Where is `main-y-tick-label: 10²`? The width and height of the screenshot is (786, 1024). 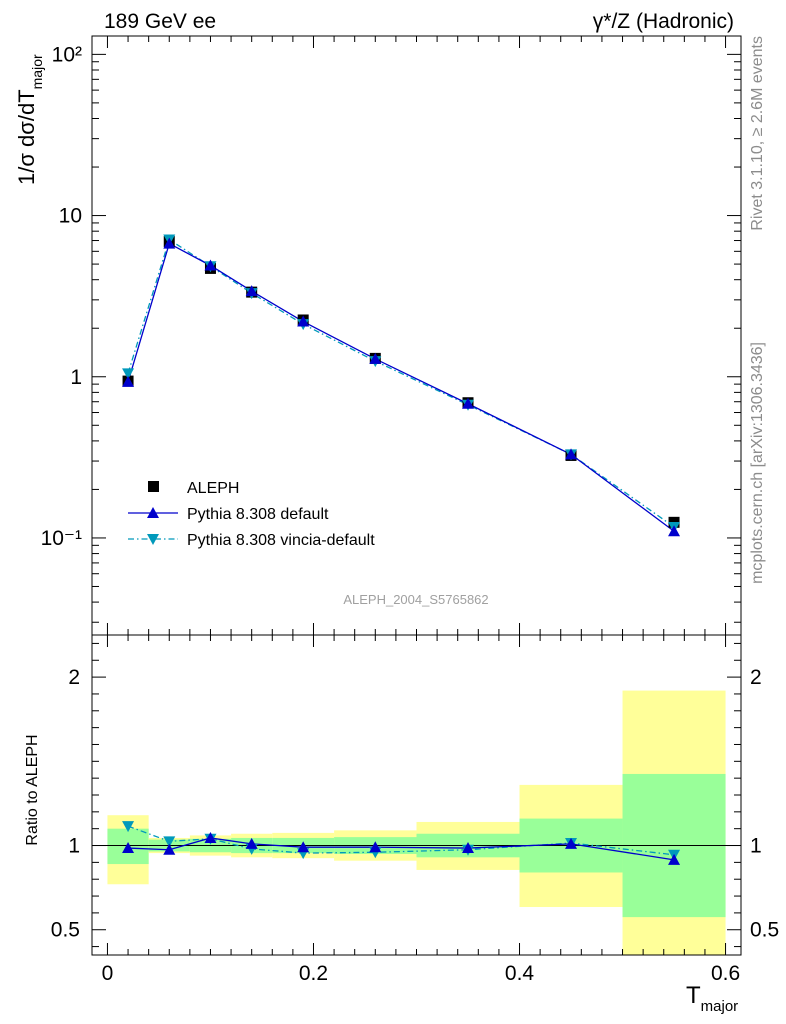 main-y-tick-label: 10² is located at coordinates (67, 54).